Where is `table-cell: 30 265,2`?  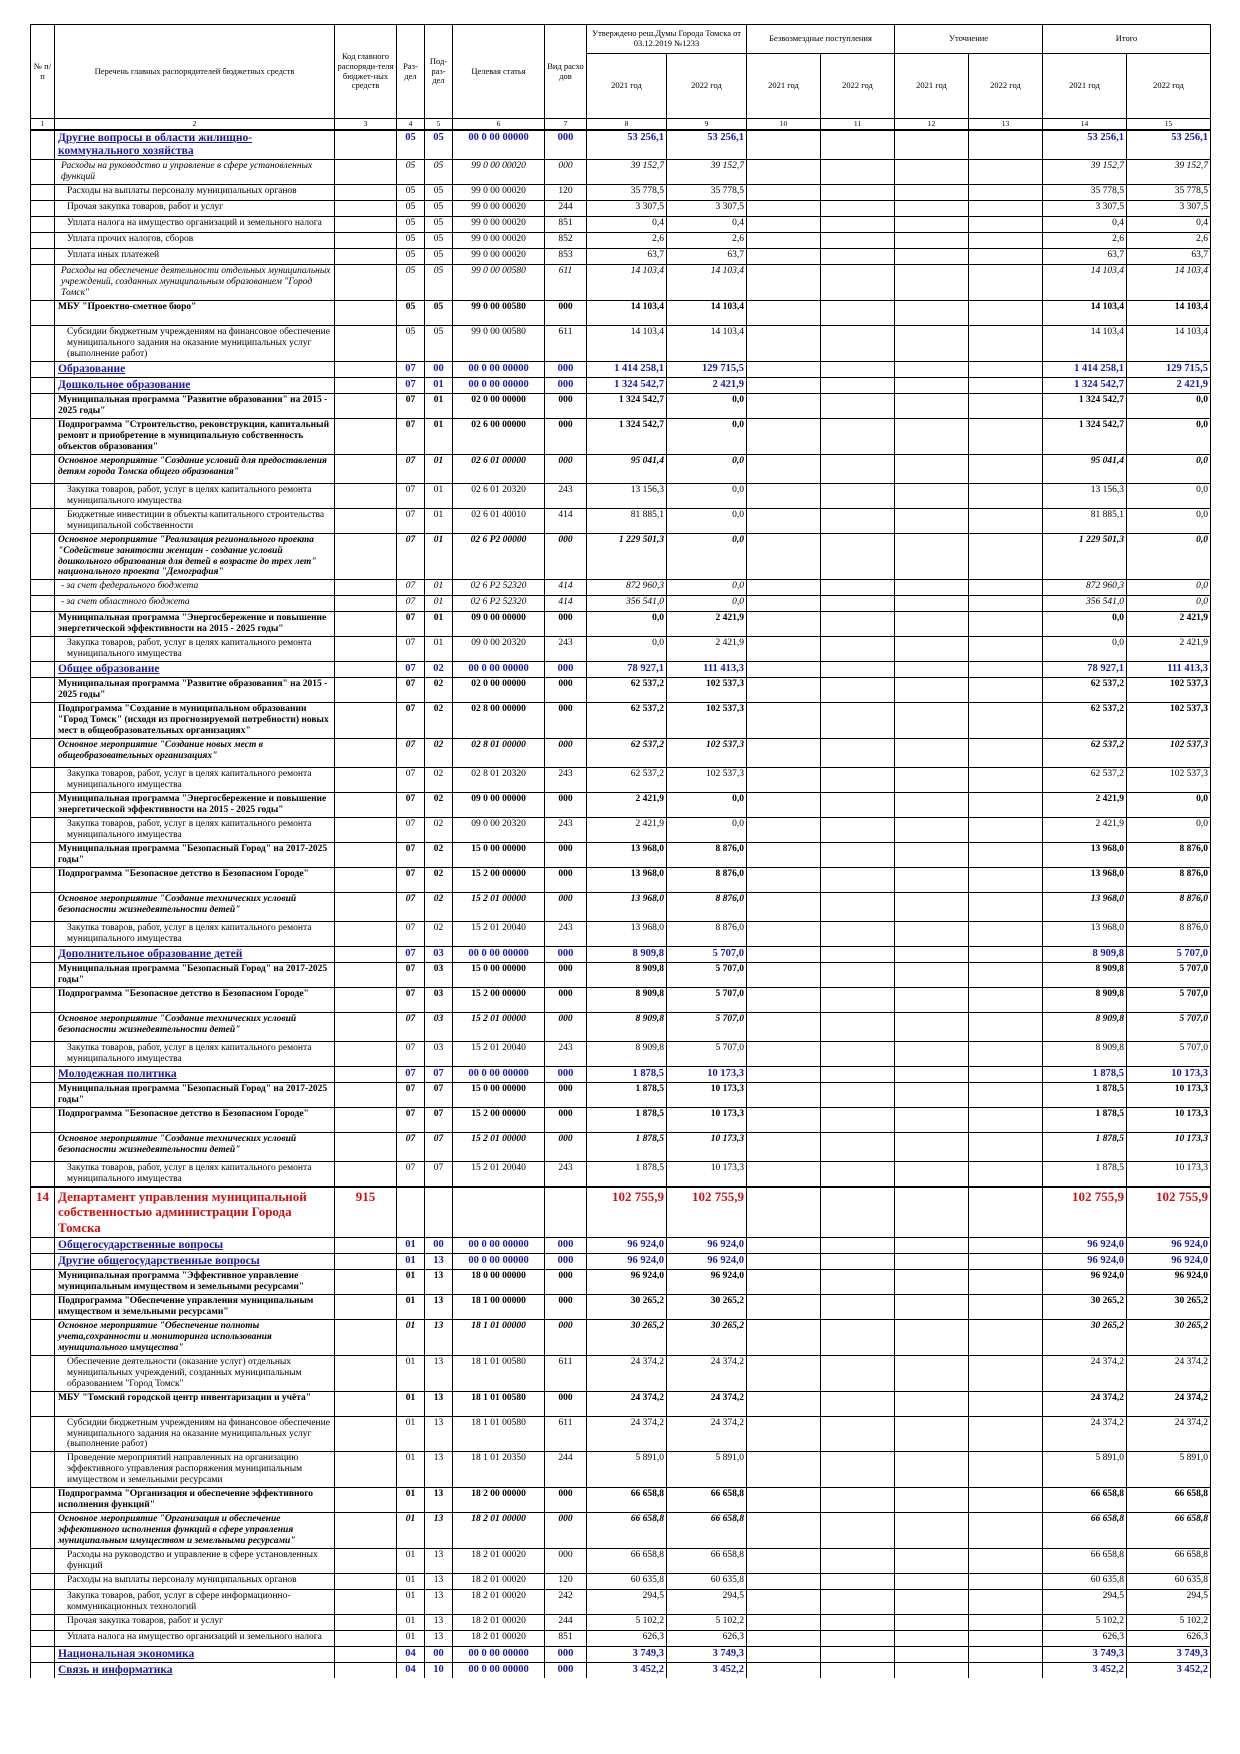
table-cell: 30 265,2 is located at coordinates (1169, 1337).